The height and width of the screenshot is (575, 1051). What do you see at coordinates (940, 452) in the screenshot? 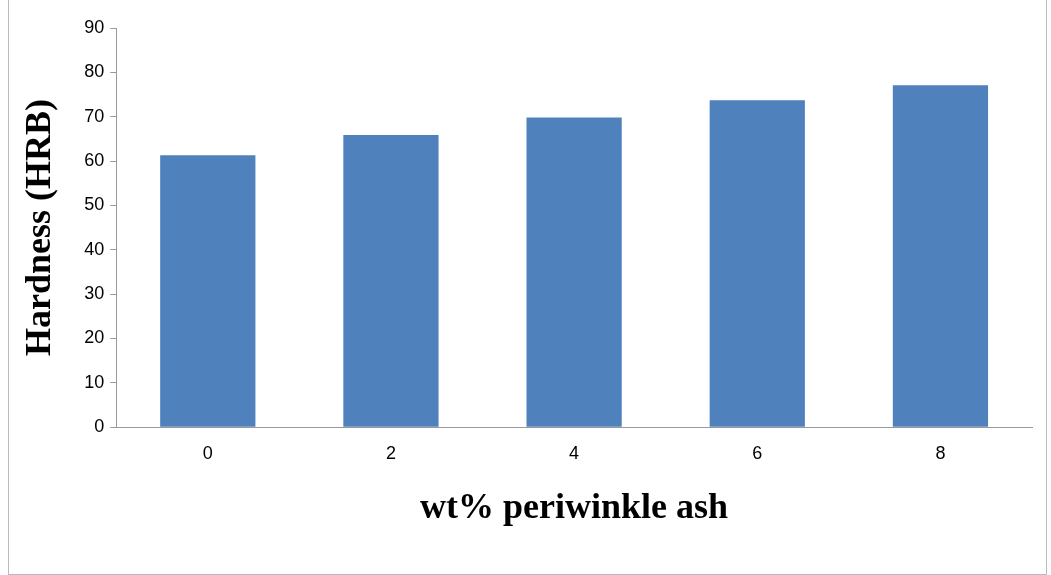
I see `x-tick-label: 8` at bounding box center [940, 452].